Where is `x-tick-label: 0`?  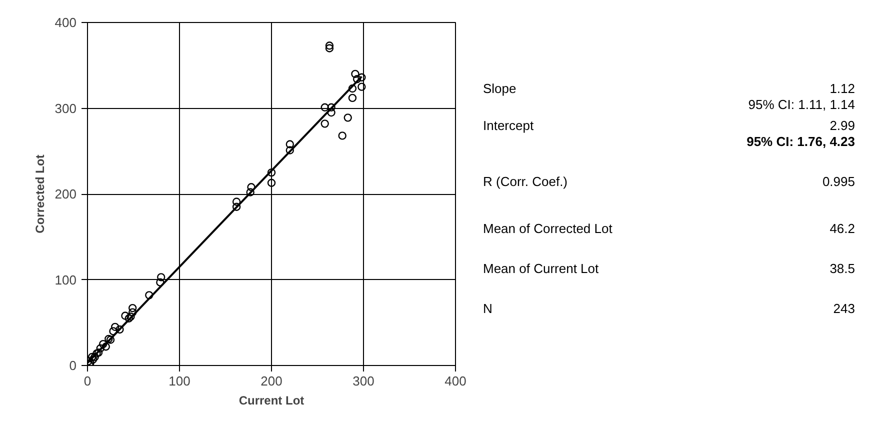 x-tick-label: 0 is located at coordinates (88, 381).